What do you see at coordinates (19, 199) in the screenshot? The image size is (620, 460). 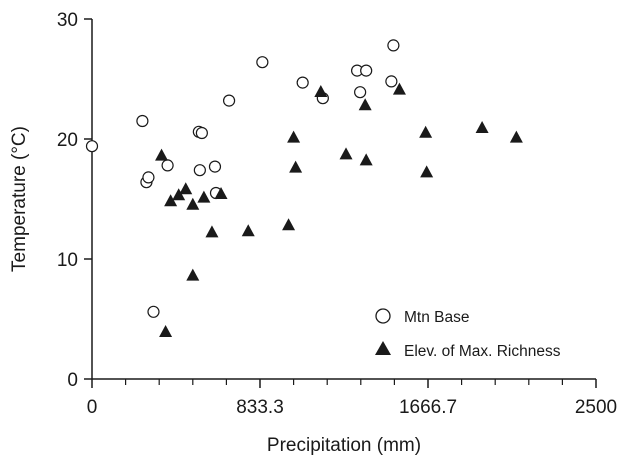 I see `y-axis-title: Temperature (°C)` at bounding box center [19, 199].